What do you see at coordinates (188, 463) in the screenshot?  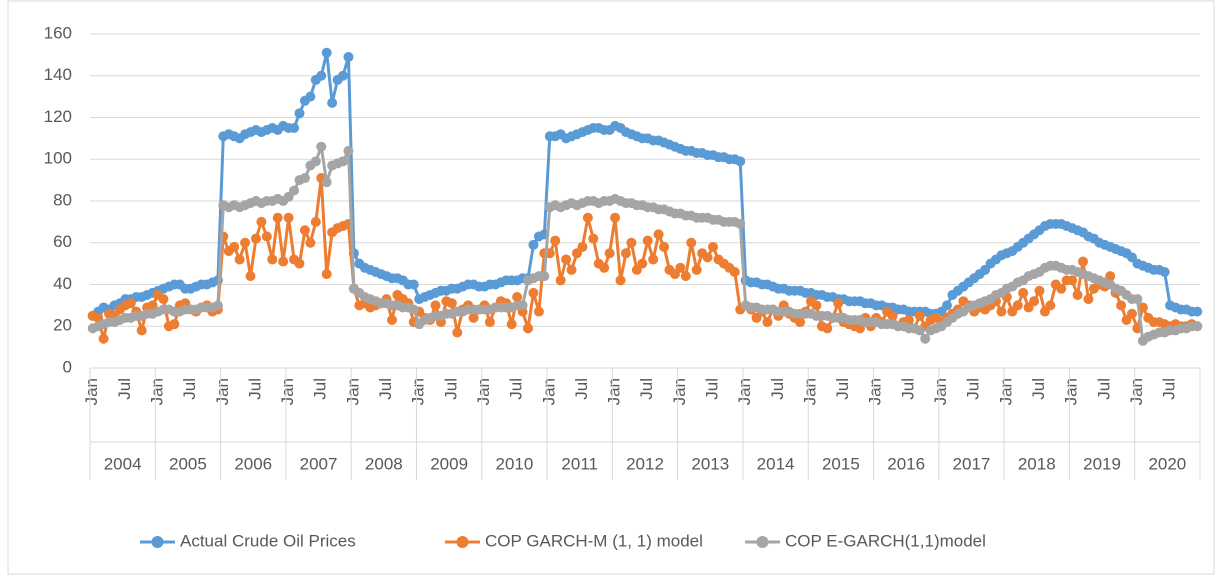 I see `x-group-label: 2005` at bounding box center [188, 463].